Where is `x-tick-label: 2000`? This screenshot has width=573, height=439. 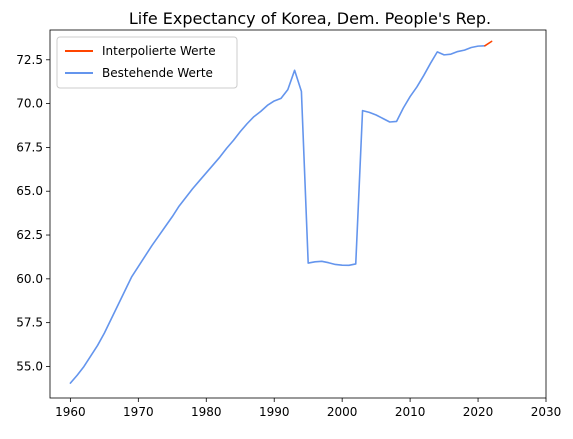
x-tick-label: 2000 is located at coordinates (342, 412).